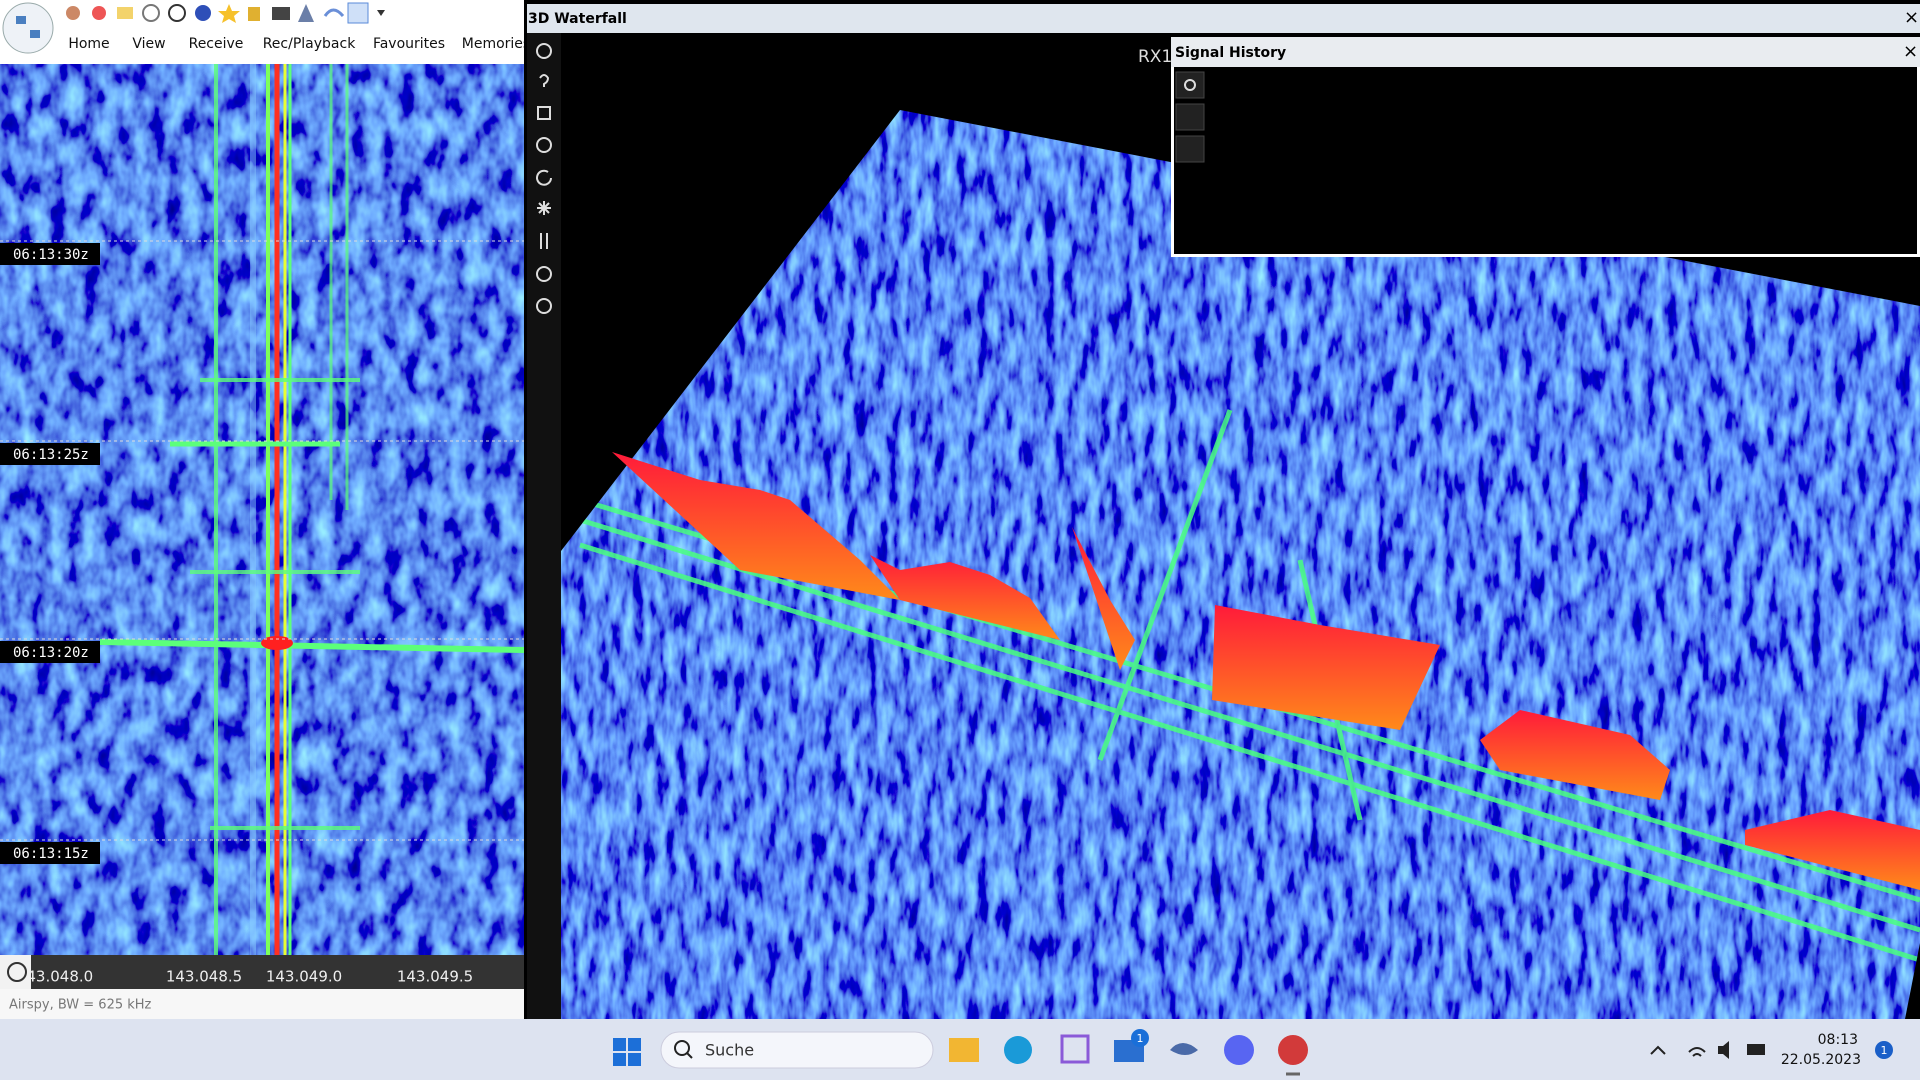 The height and width of the screenshot is (1080, 1920). Describe the element at coordinates (216, 44) in the screenshot. I see `menu-item: Receive` at that location.